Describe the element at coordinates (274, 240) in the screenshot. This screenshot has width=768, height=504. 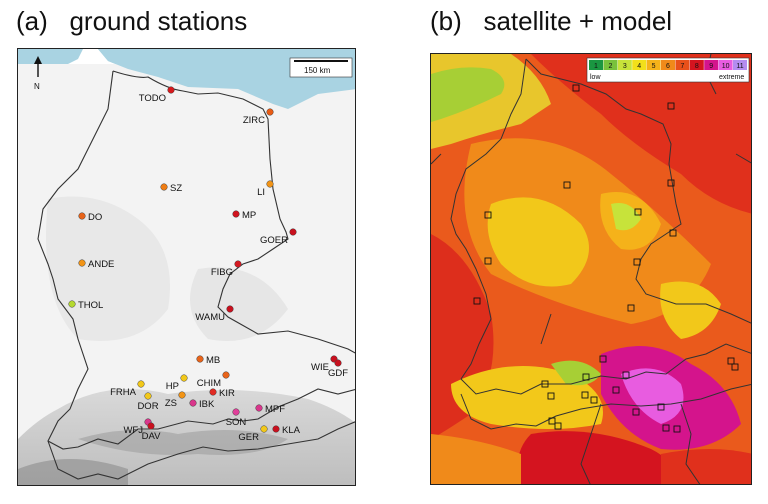
I see `station-label-goer: GOER` at that location.